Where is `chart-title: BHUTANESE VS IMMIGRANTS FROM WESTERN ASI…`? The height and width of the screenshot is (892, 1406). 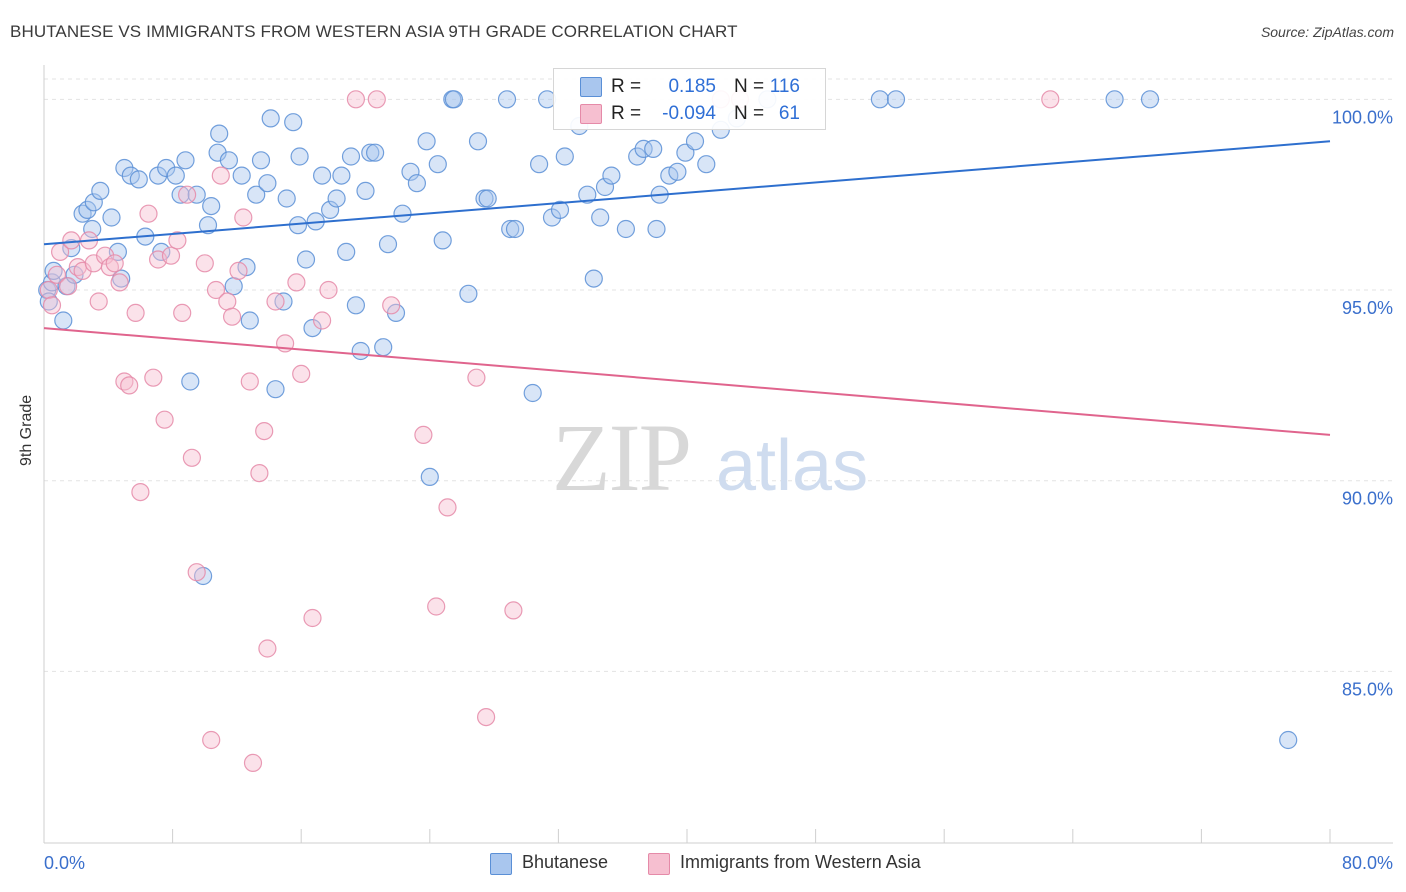 chart-title: BHUTANESE VS IMMIGRANTS FROM WESTERN ASI… is located at coordinates (374, 31).